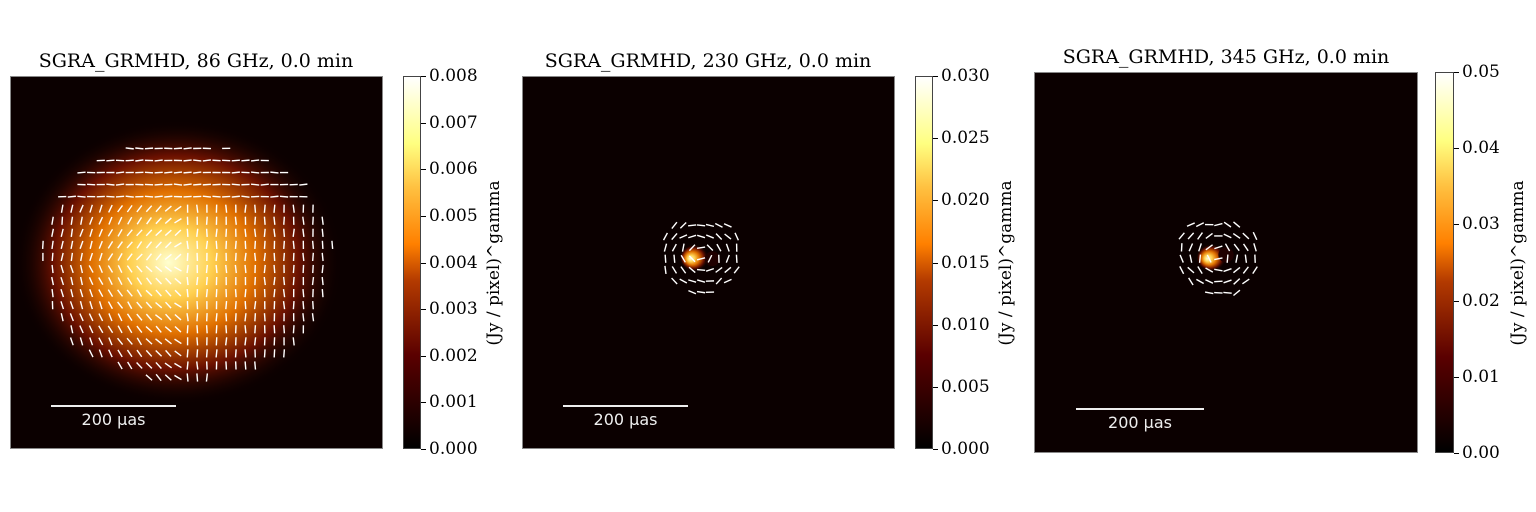 The width and height of the screenshot is (1536, 512). What do you see at coordinates (1226, 255) in the screenshot?
I see `shadow` at bounding box center [1226, 255].